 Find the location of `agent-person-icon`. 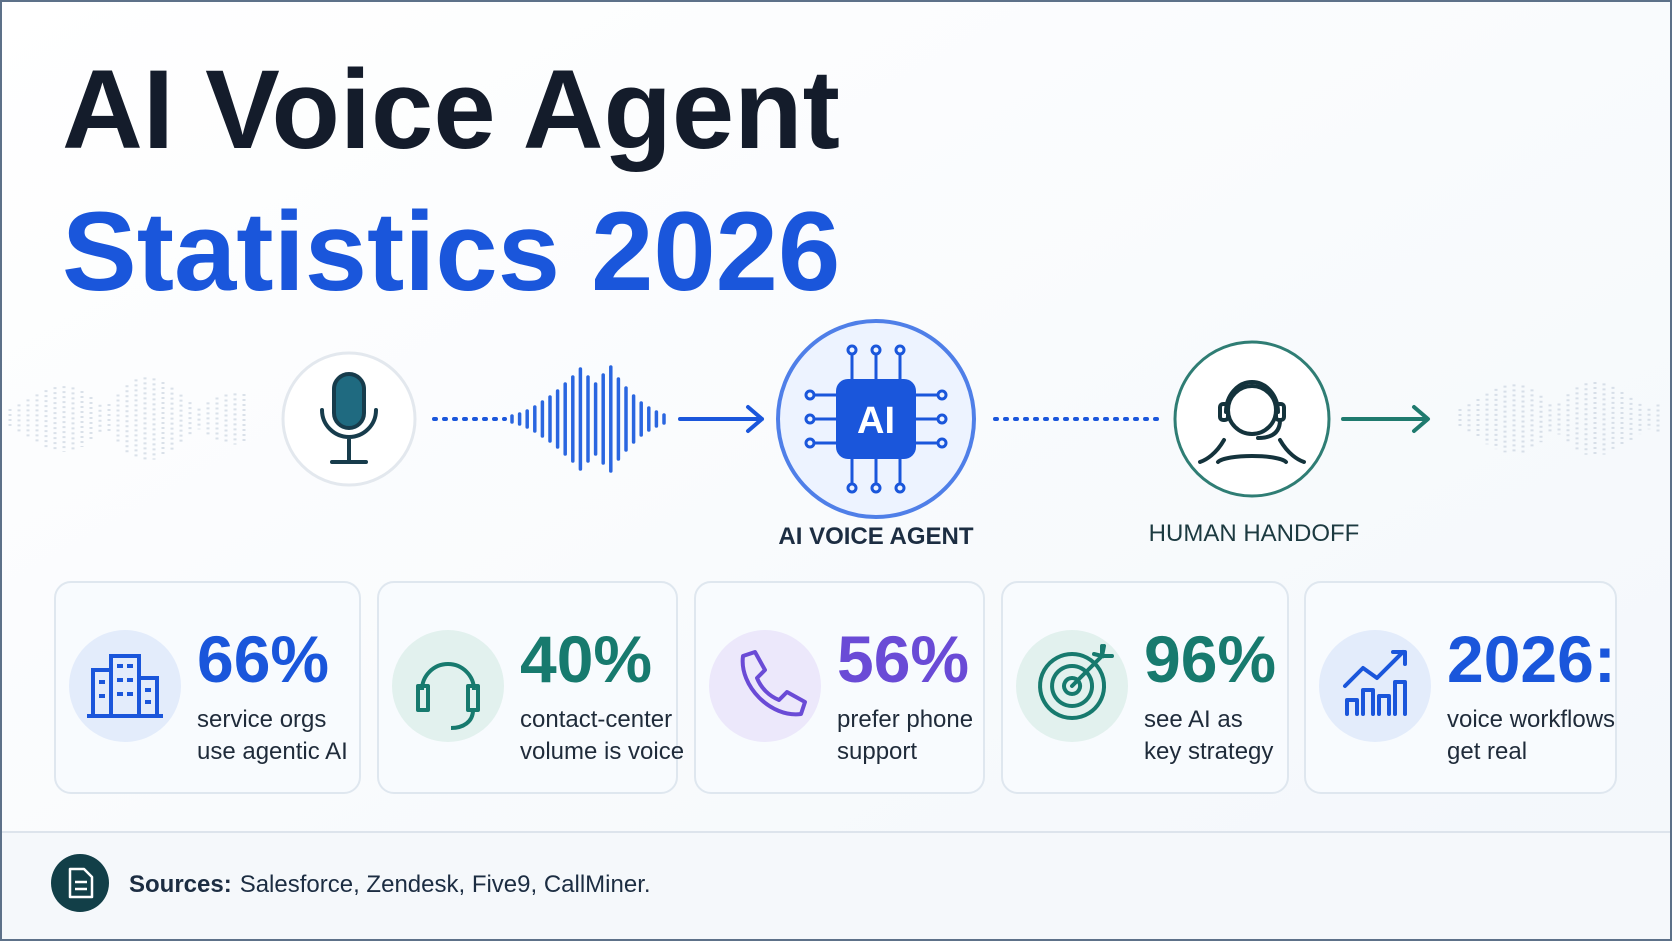

agent-person-icon is located at coordinates (1252, 422).